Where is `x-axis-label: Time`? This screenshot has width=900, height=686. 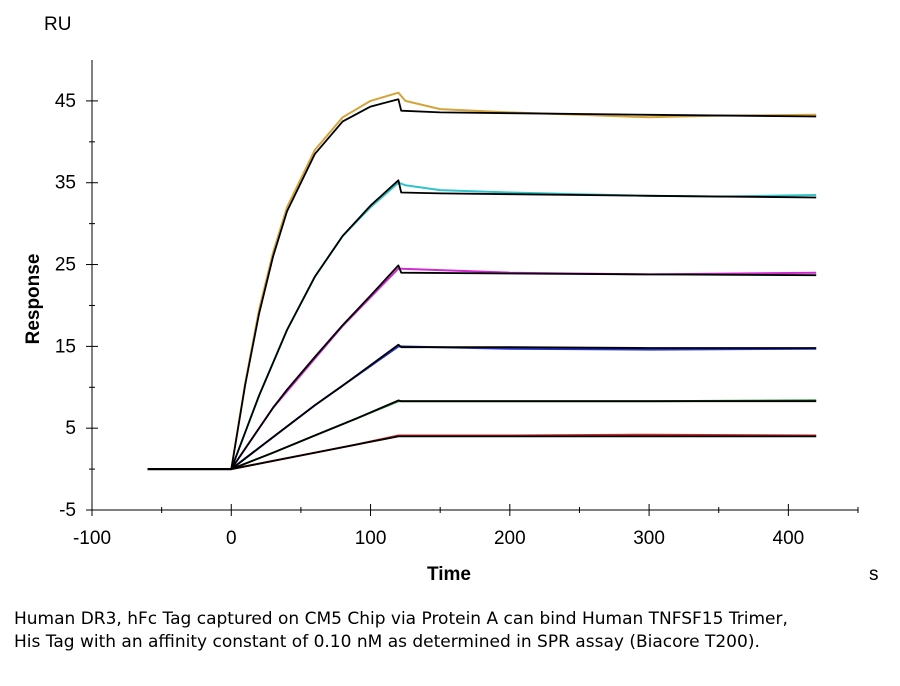 x-axis-label: Time is located at coordinates (449, 574).